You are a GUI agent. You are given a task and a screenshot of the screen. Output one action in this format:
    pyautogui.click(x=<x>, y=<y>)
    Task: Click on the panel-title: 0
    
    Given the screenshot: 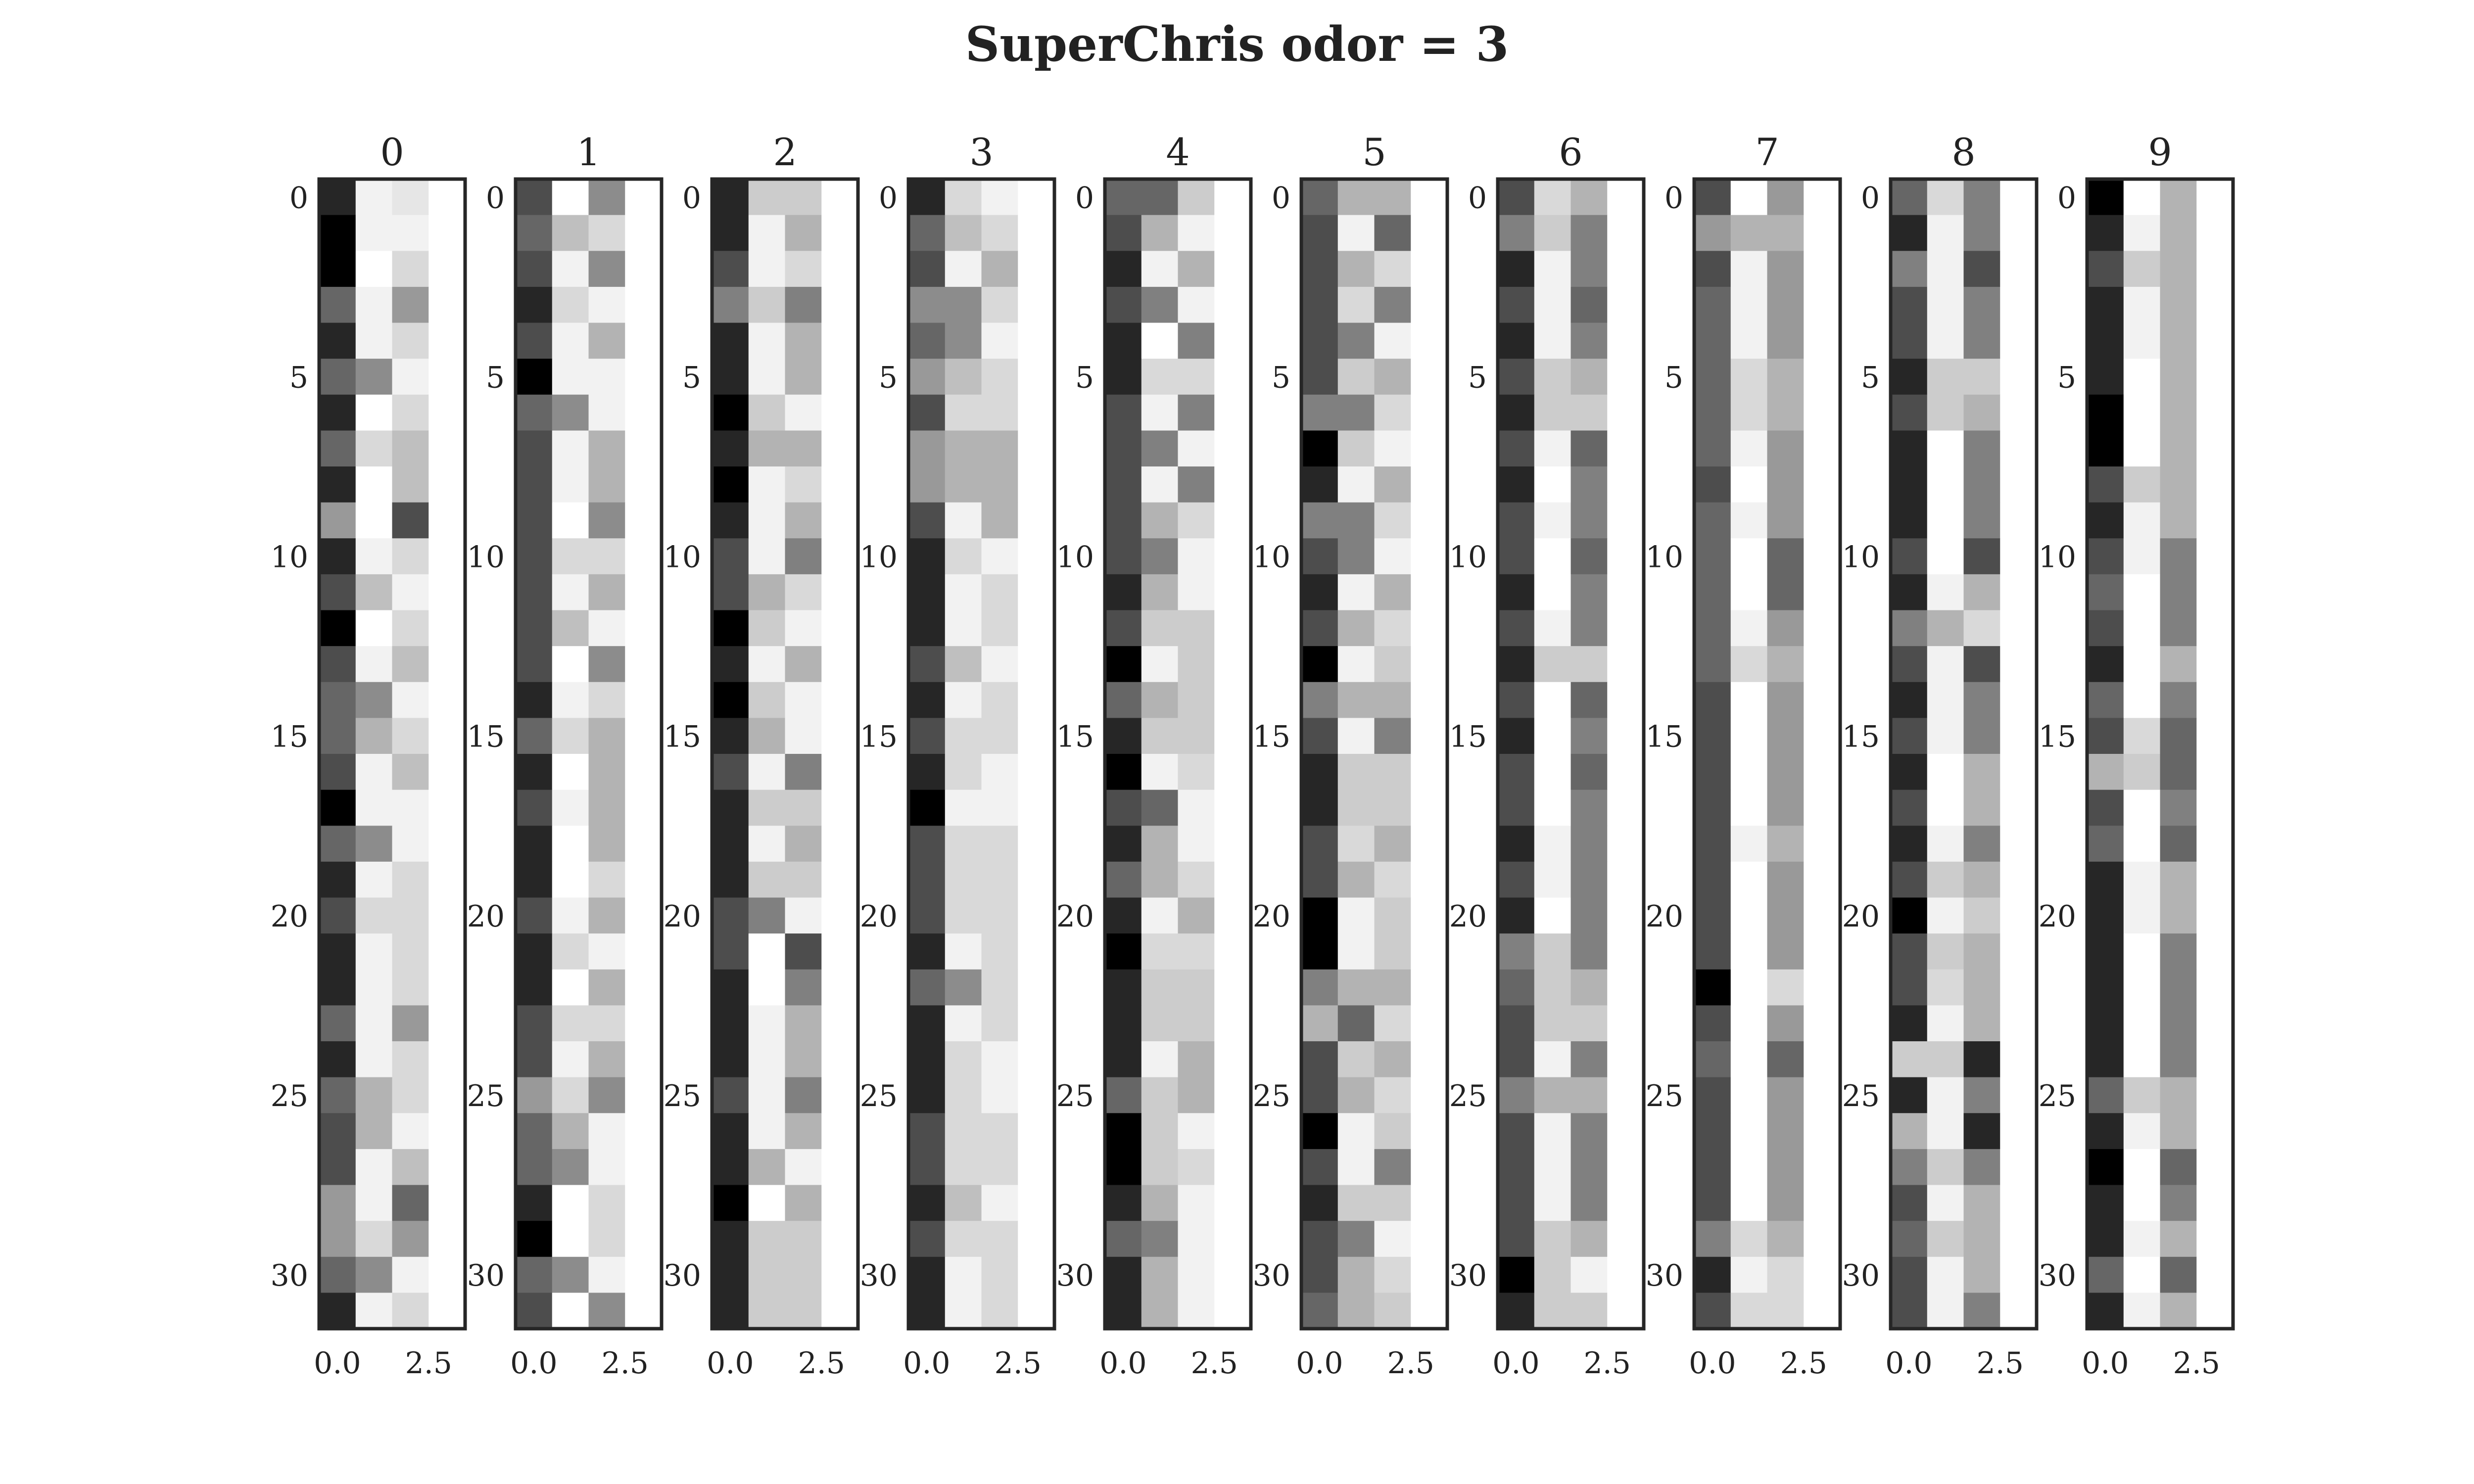 What is the action you would take?
    pyautogui.click(x=392, y=152)
    